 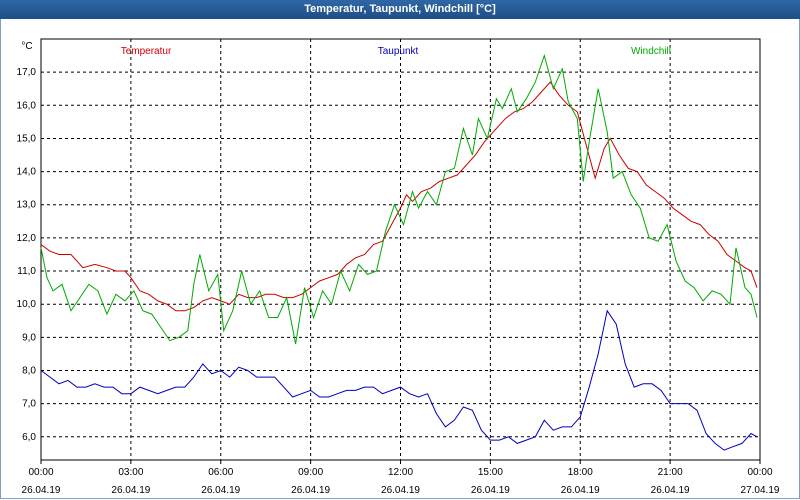 What do you see at coordinates (580, 472) in the screenshot?
I see `x-tick-label-time: 18:00` at bounding box center [580, 472].